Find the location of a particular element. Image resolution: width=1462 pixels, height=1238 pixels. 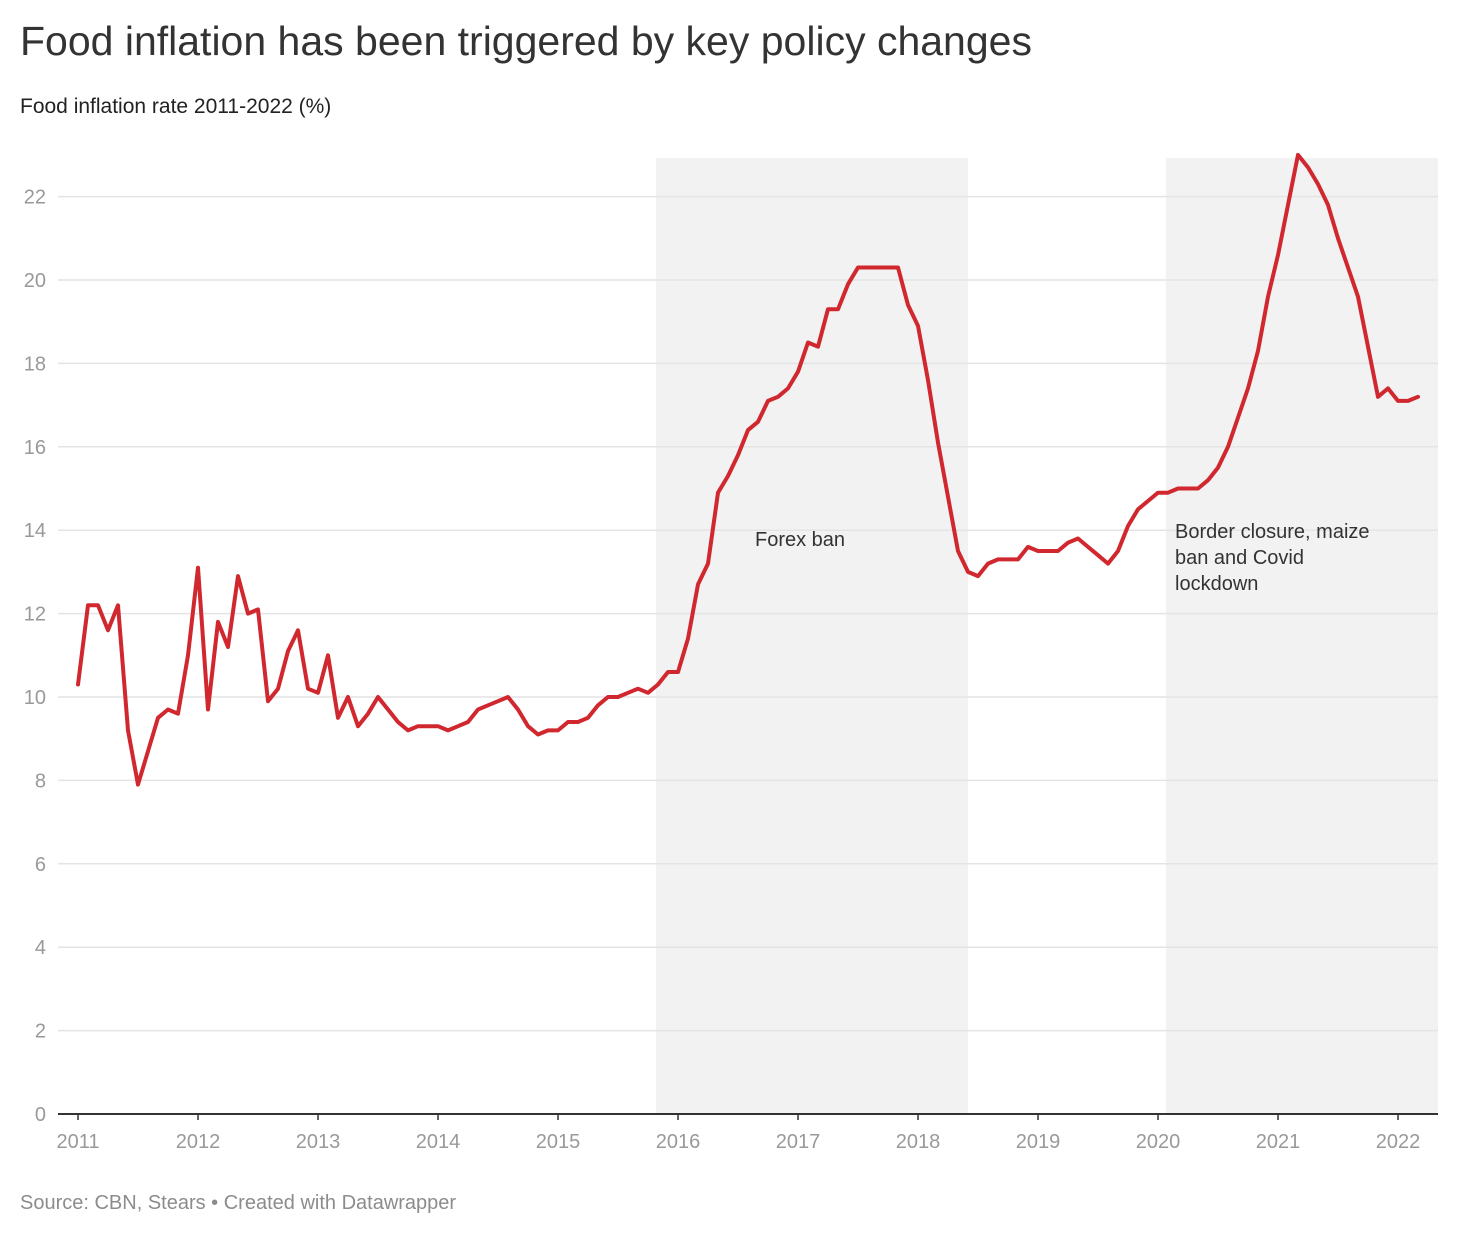

x-tick-label: 2013 is located at coordinates (318, 1142).